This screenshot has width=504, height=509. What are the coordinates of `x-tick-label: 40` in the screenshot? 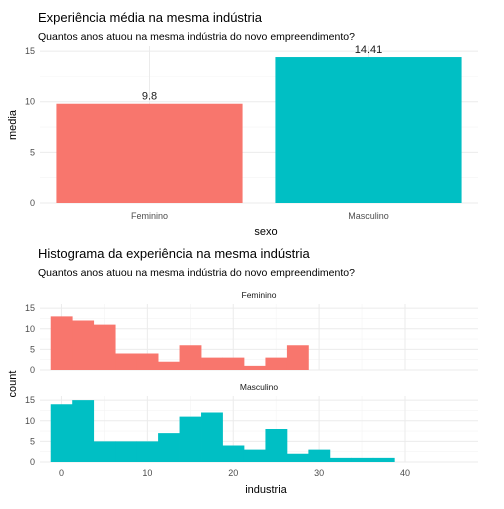 It's located at (405, 473).